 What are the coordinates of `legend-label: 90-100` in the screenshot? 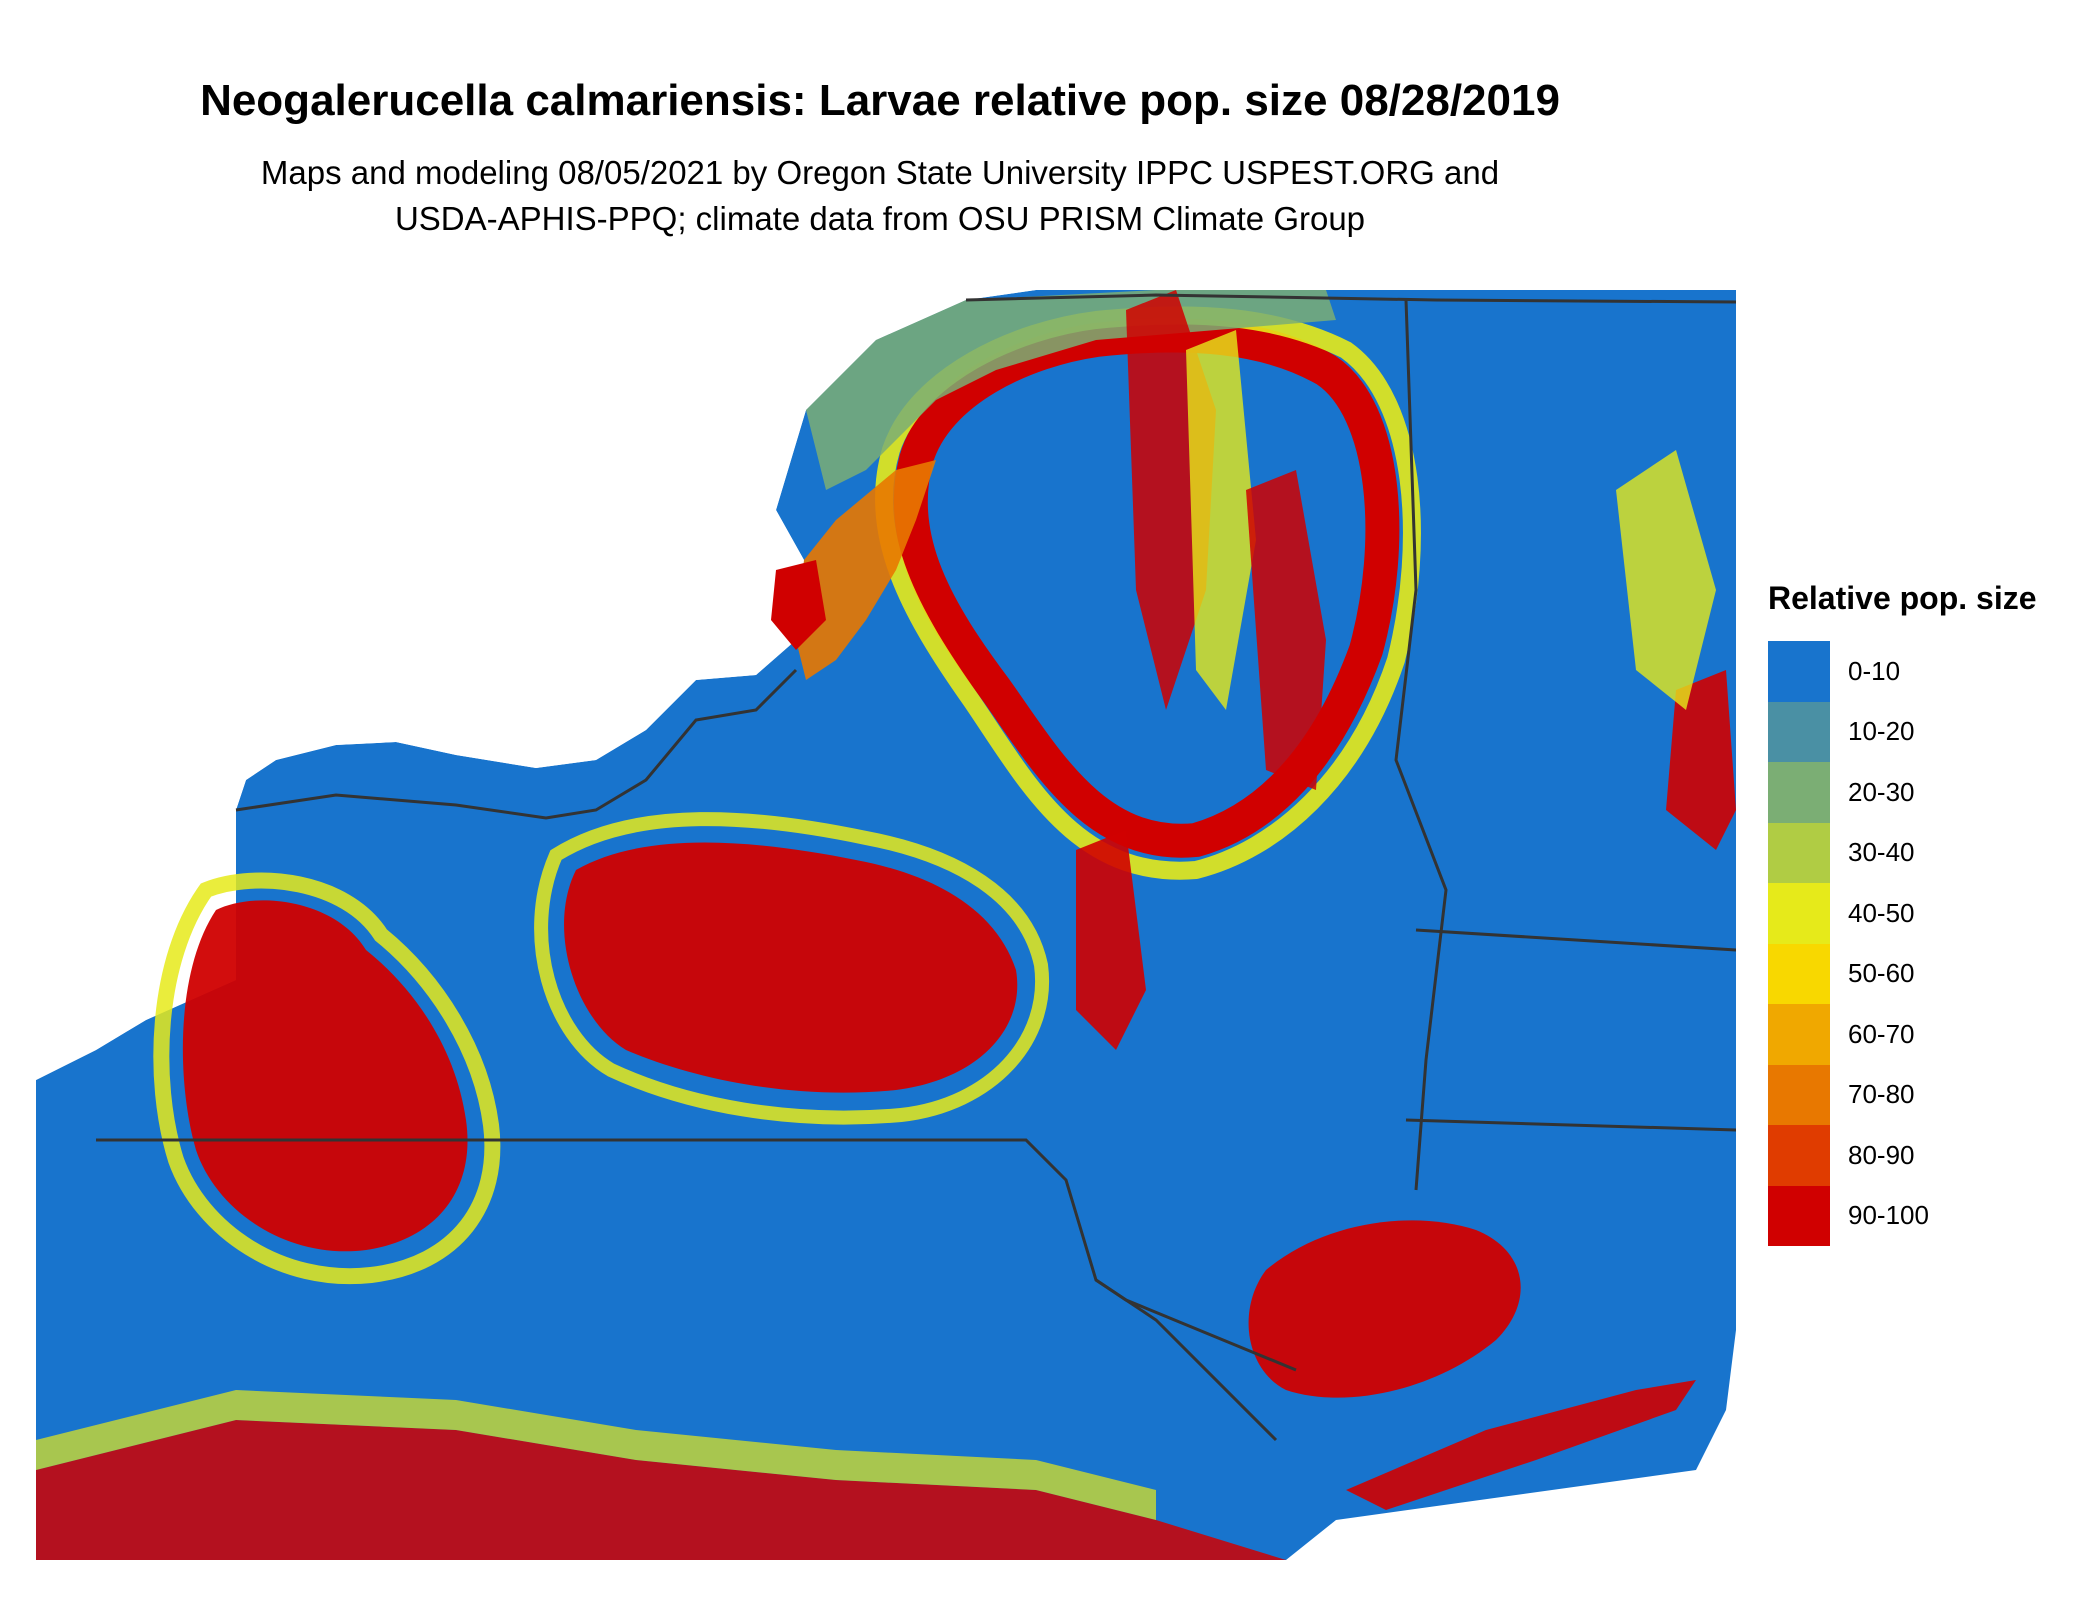 It's located at (1888, 1215).